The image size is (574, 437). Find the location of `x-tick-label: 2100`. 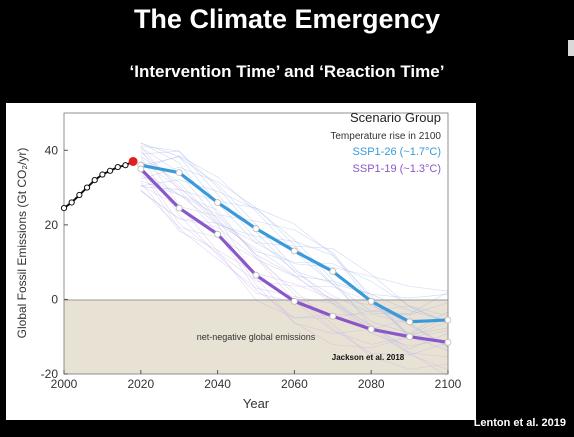

x-tick-label: 2100 is located at coordinates (448, 384).